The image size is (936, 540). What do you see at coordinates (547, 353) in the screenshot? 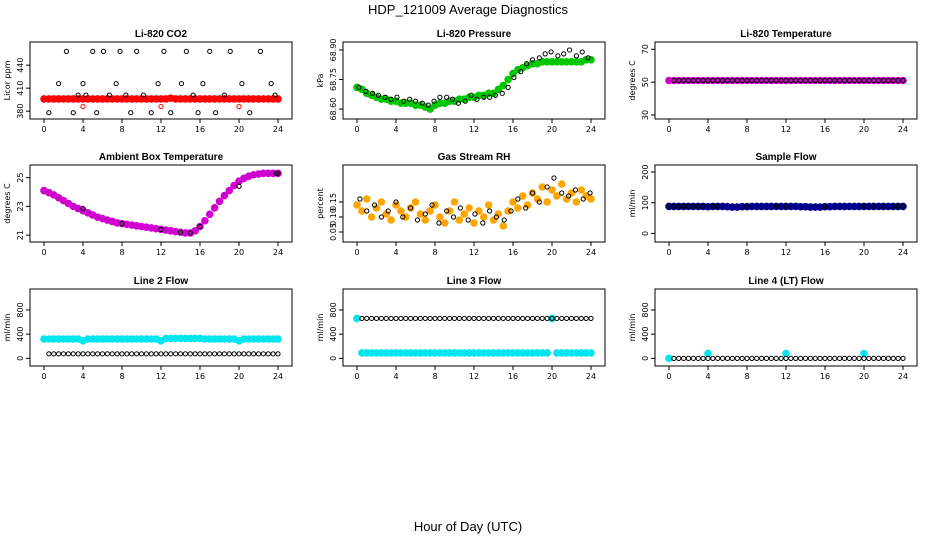
I see `line3-cyan-point` at bounding box center [547, 353].